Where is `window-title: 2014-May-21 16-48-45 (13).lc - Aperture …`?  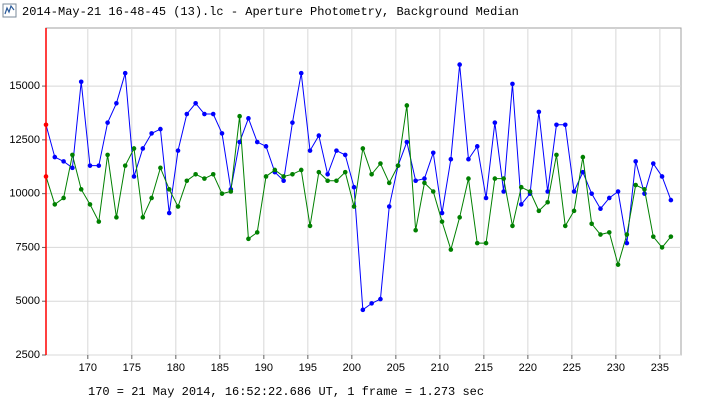 window-title: 2014-May-21 16-48-45 (13).lc - Aperture … is located at coordinates (270, 12).